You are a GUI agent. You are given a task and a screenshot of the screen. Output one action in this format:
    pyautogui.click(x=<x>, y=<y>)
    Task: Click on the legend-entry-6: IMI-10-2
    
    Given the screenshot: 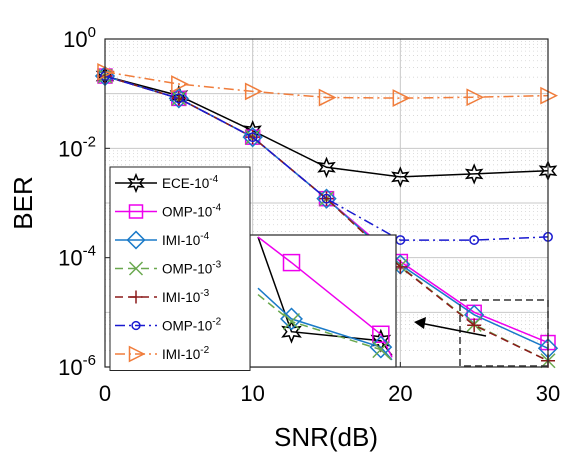 What is the action you would take?
    pyautogui.click(x=162, y=354)
    